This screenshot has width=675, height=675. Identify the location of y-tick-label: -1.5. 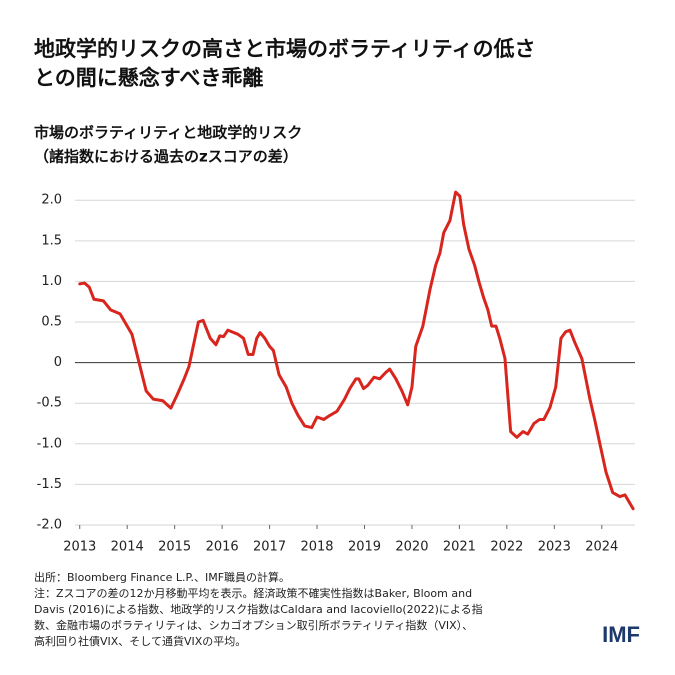
(49, 484).